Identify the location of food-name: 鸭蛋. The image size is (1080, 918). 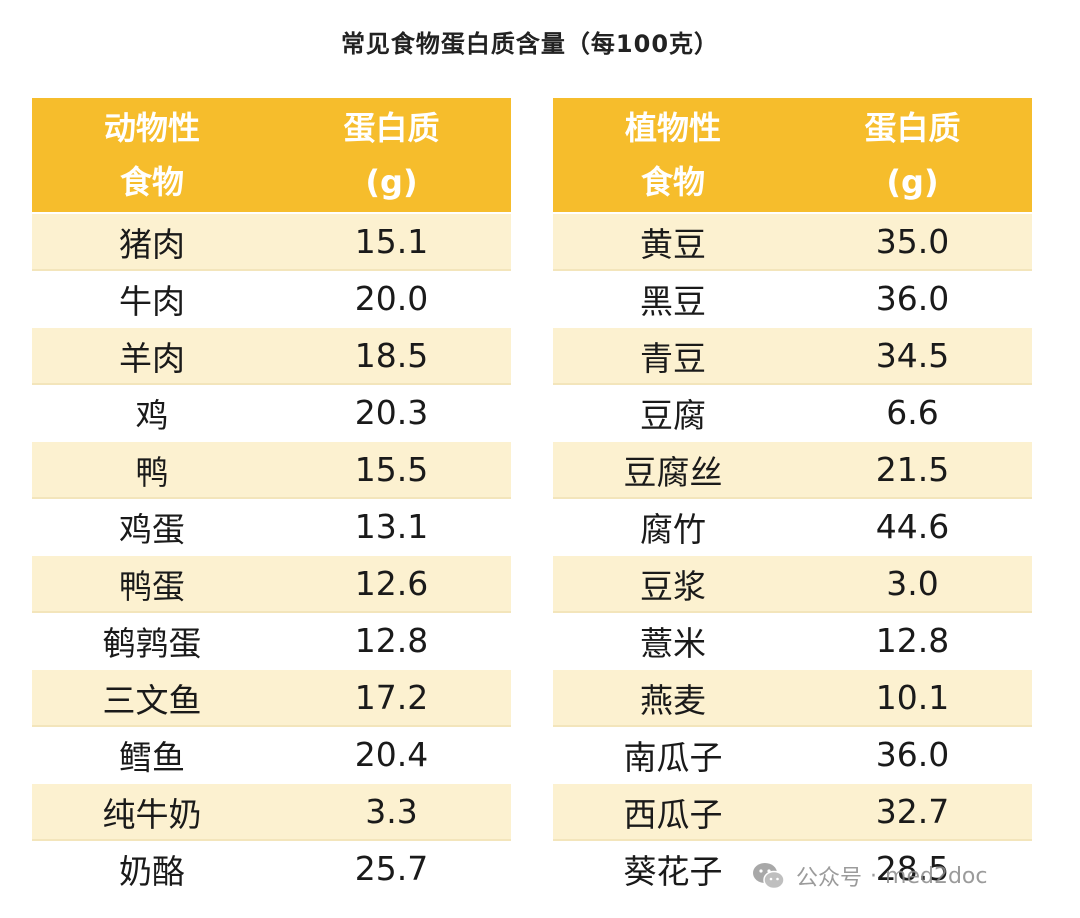
(152, 583).